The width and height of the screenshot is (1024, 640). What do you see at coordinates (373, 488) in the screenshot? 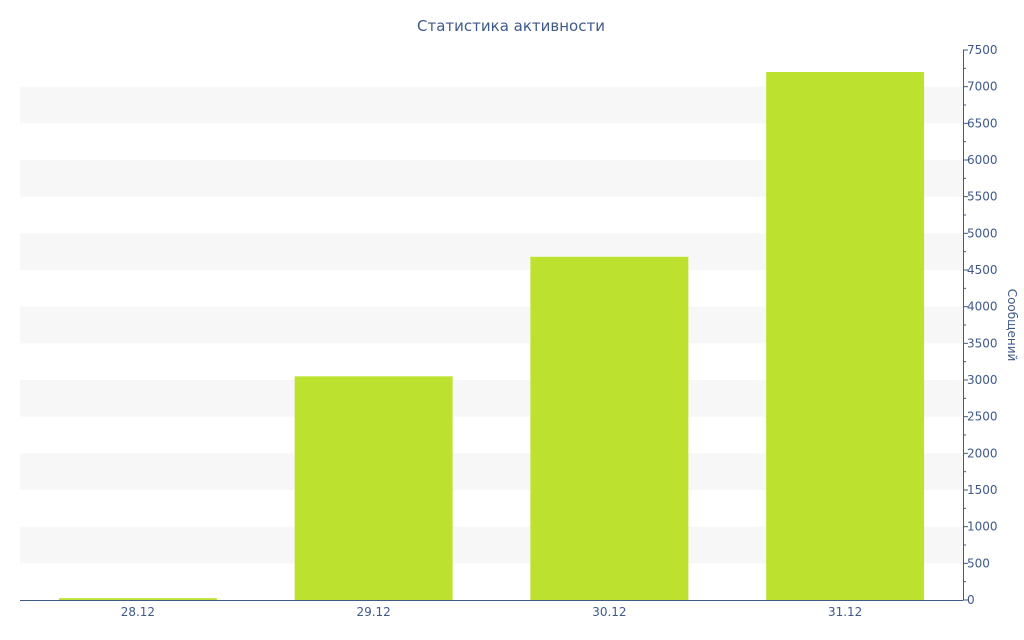
I see `bar-29.12` at bounding box center [373, 488].